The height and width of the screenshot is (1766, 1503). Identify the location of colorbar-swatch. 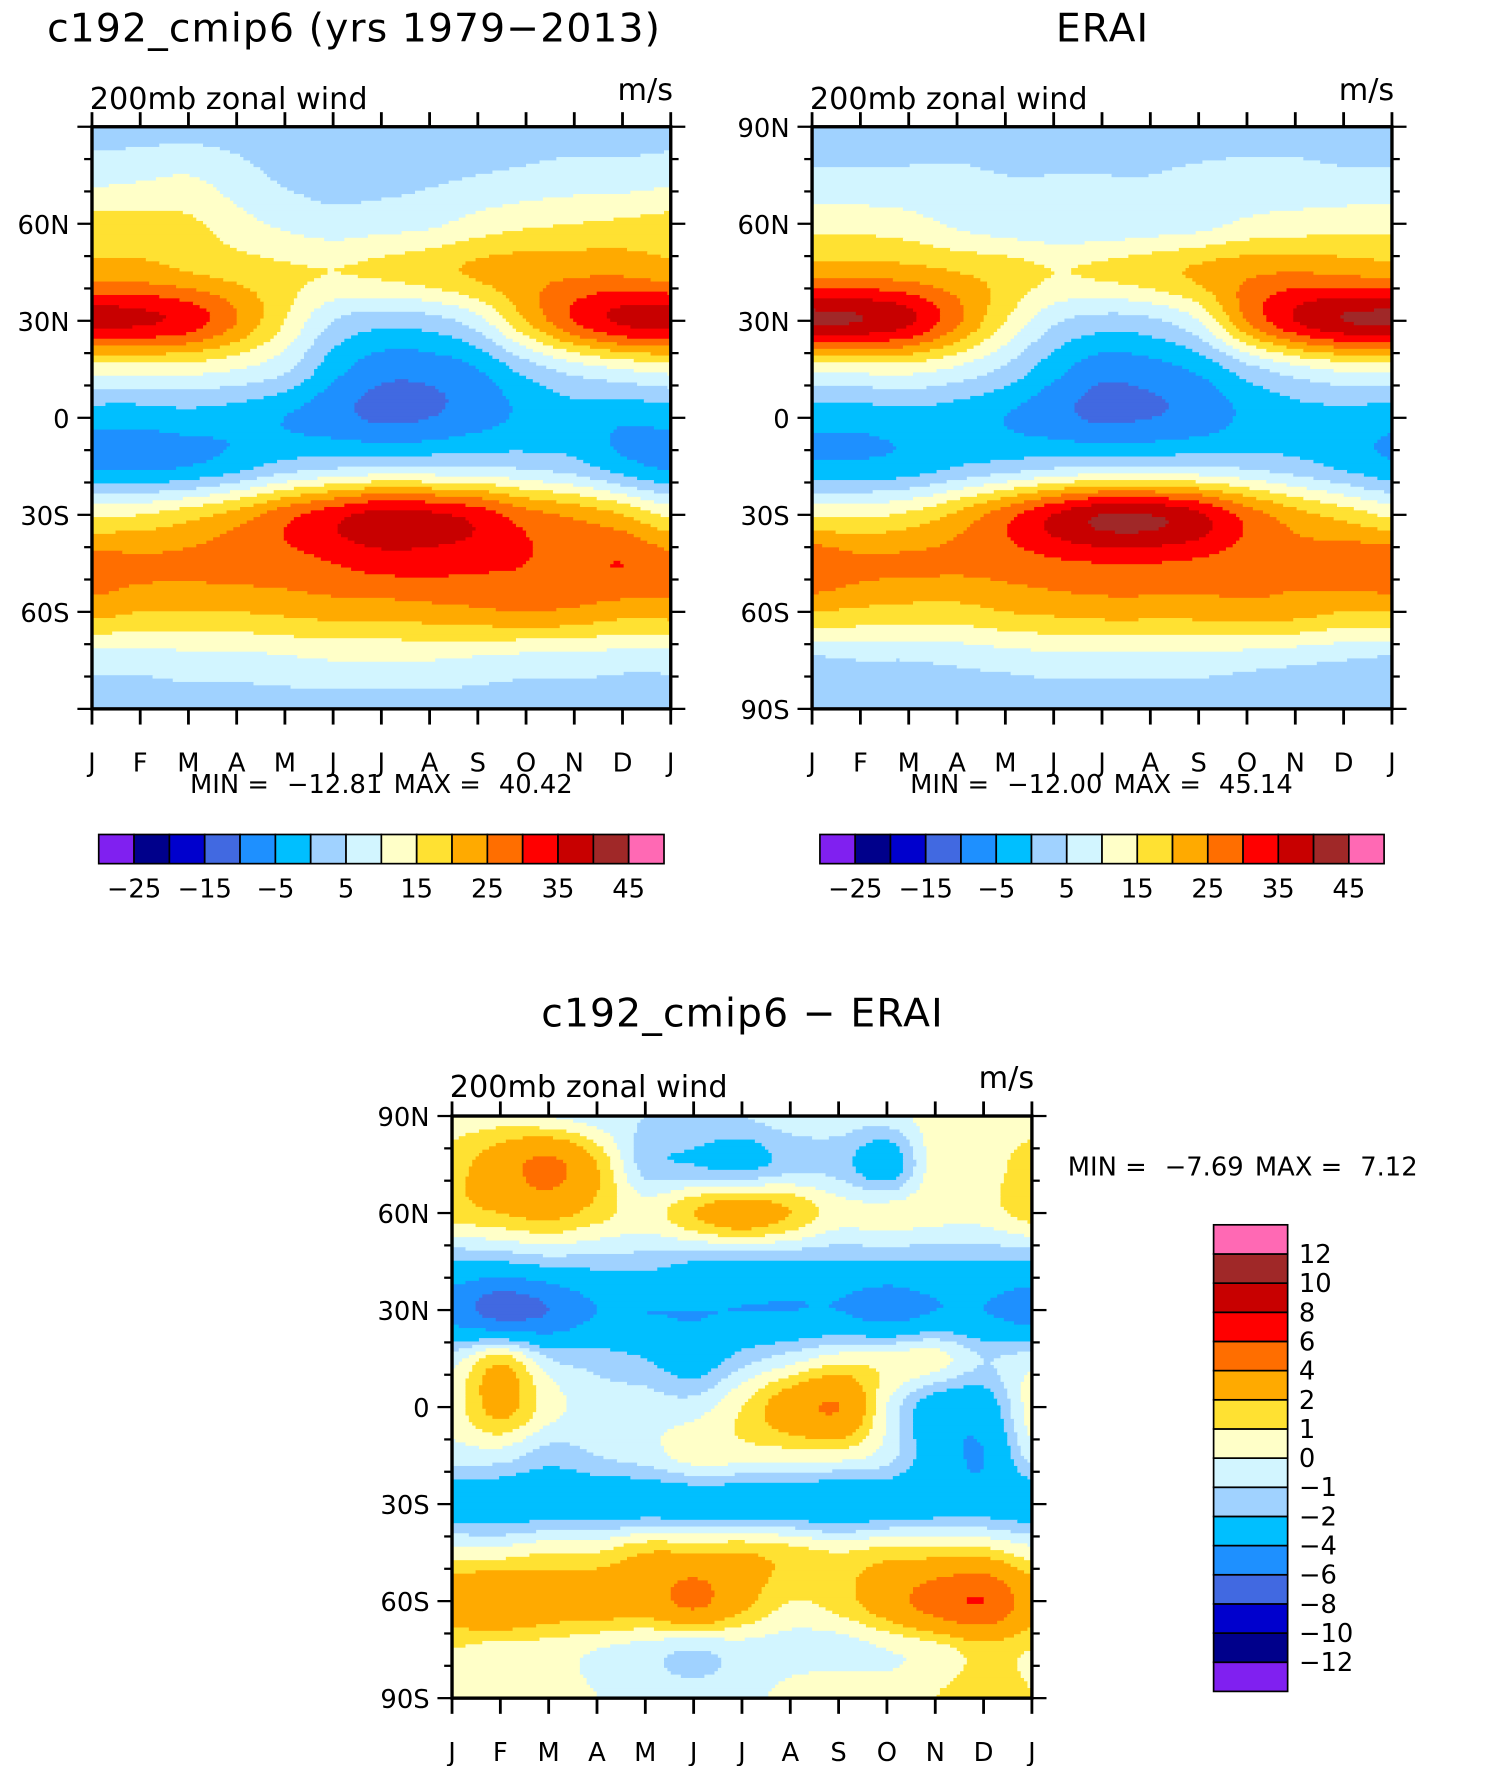
(1250, 1443).